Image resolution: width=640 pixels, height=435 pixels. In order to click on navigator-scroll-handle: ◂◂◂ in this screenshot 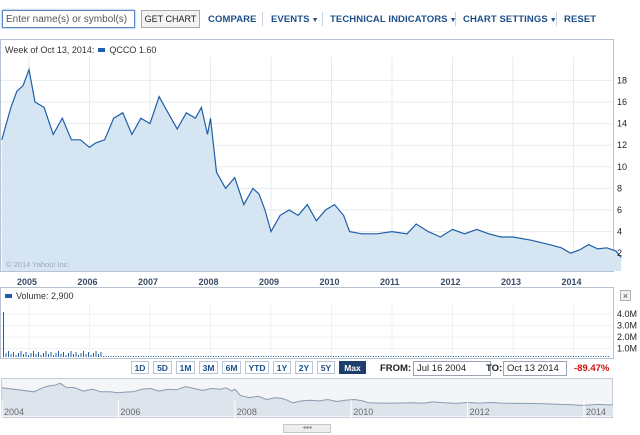, I will do `click(307, 428)`.